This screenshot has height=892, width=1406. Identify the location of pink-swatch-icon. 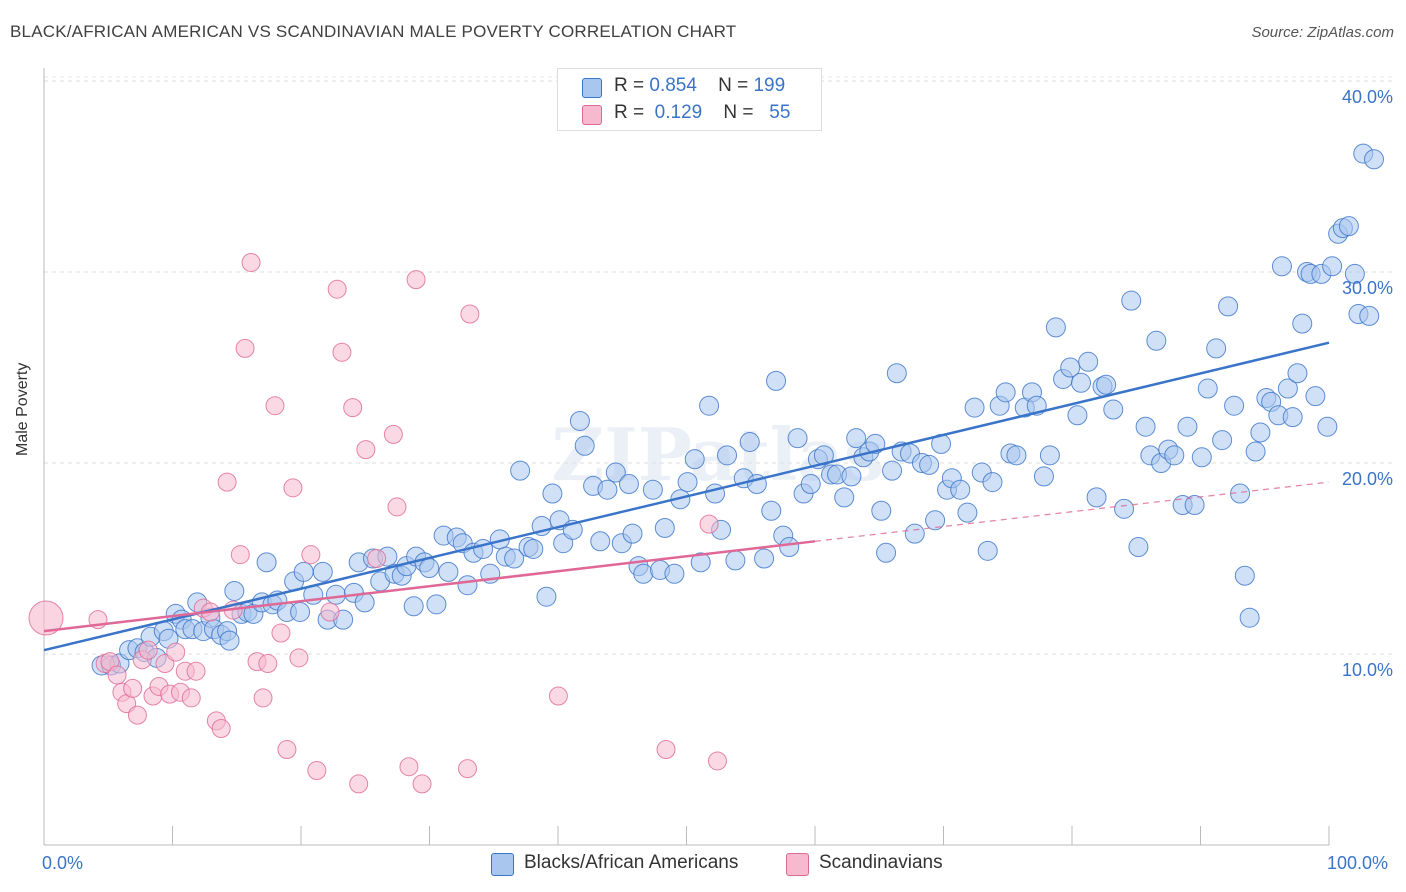
(797, 864).